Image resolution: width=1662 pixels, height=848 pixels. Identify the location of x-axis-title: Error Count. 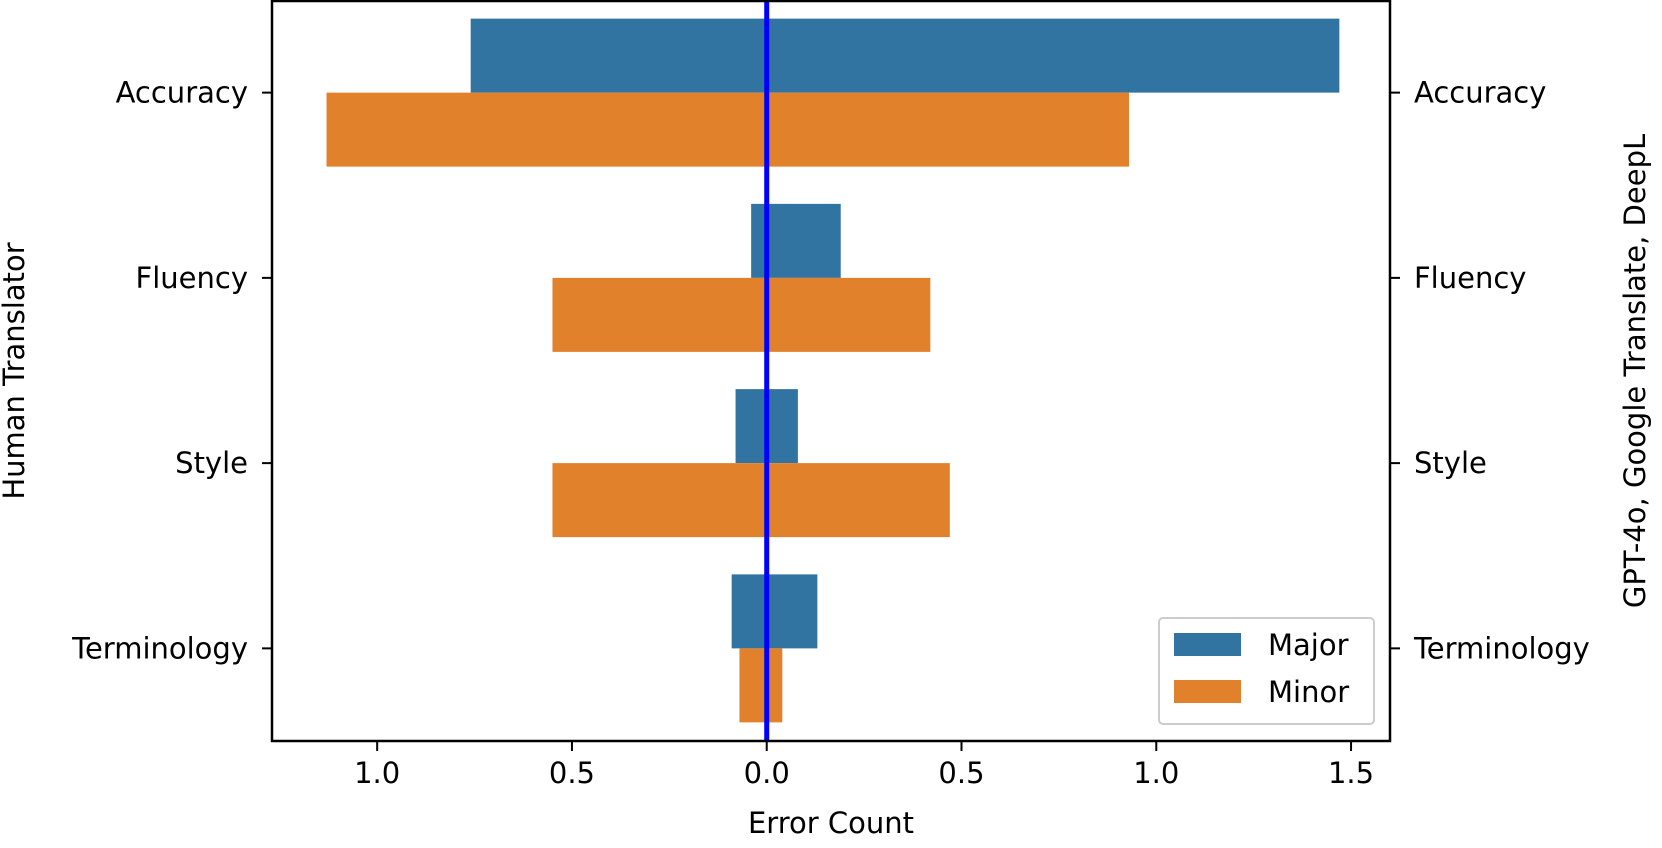
(831, 823).